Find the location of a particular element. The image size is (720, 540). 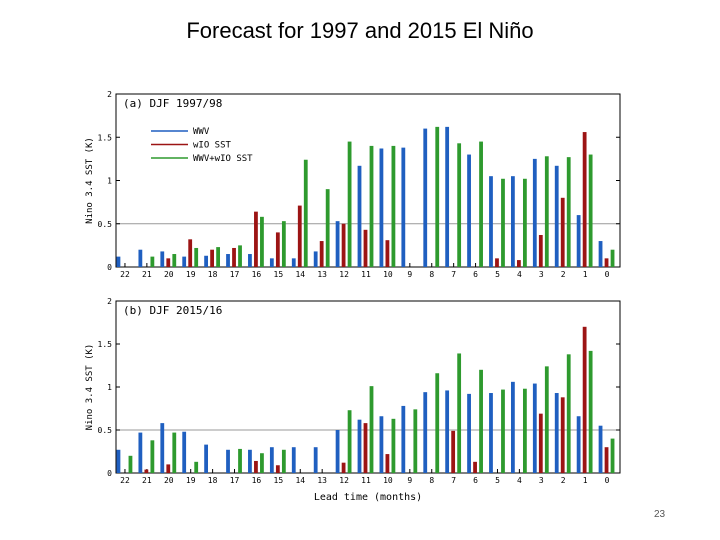

x-tick-label: 14 is located at coordinates (300, 274).